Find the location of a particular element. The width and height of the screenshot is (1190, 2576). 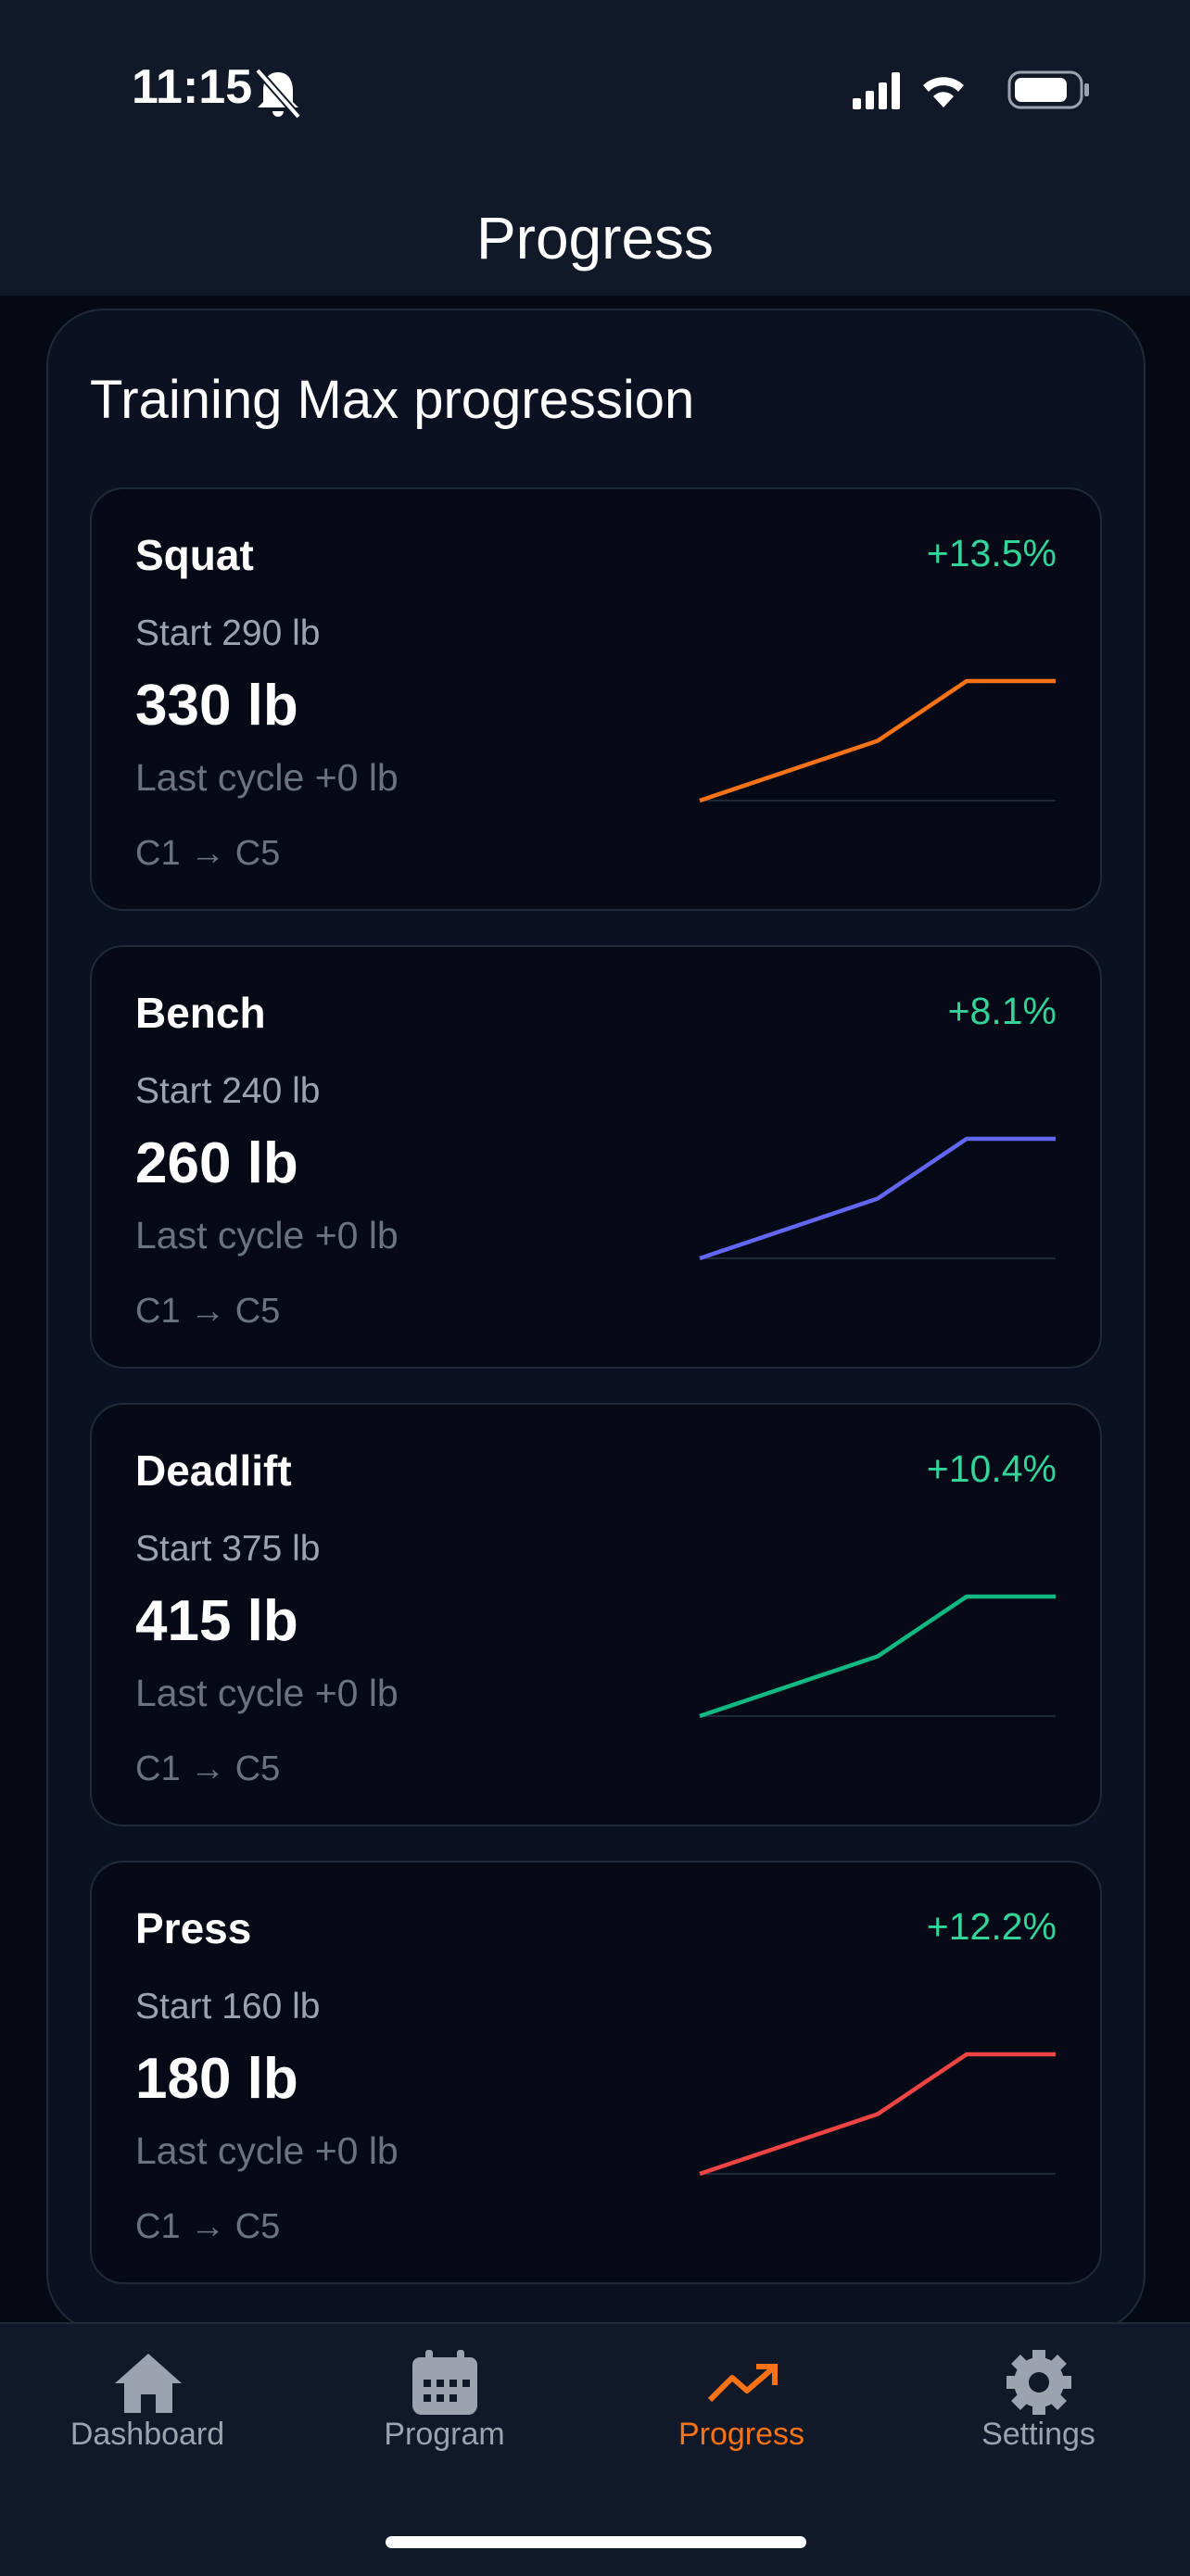

lift-name: Press is located at coordinates (193, 1928).